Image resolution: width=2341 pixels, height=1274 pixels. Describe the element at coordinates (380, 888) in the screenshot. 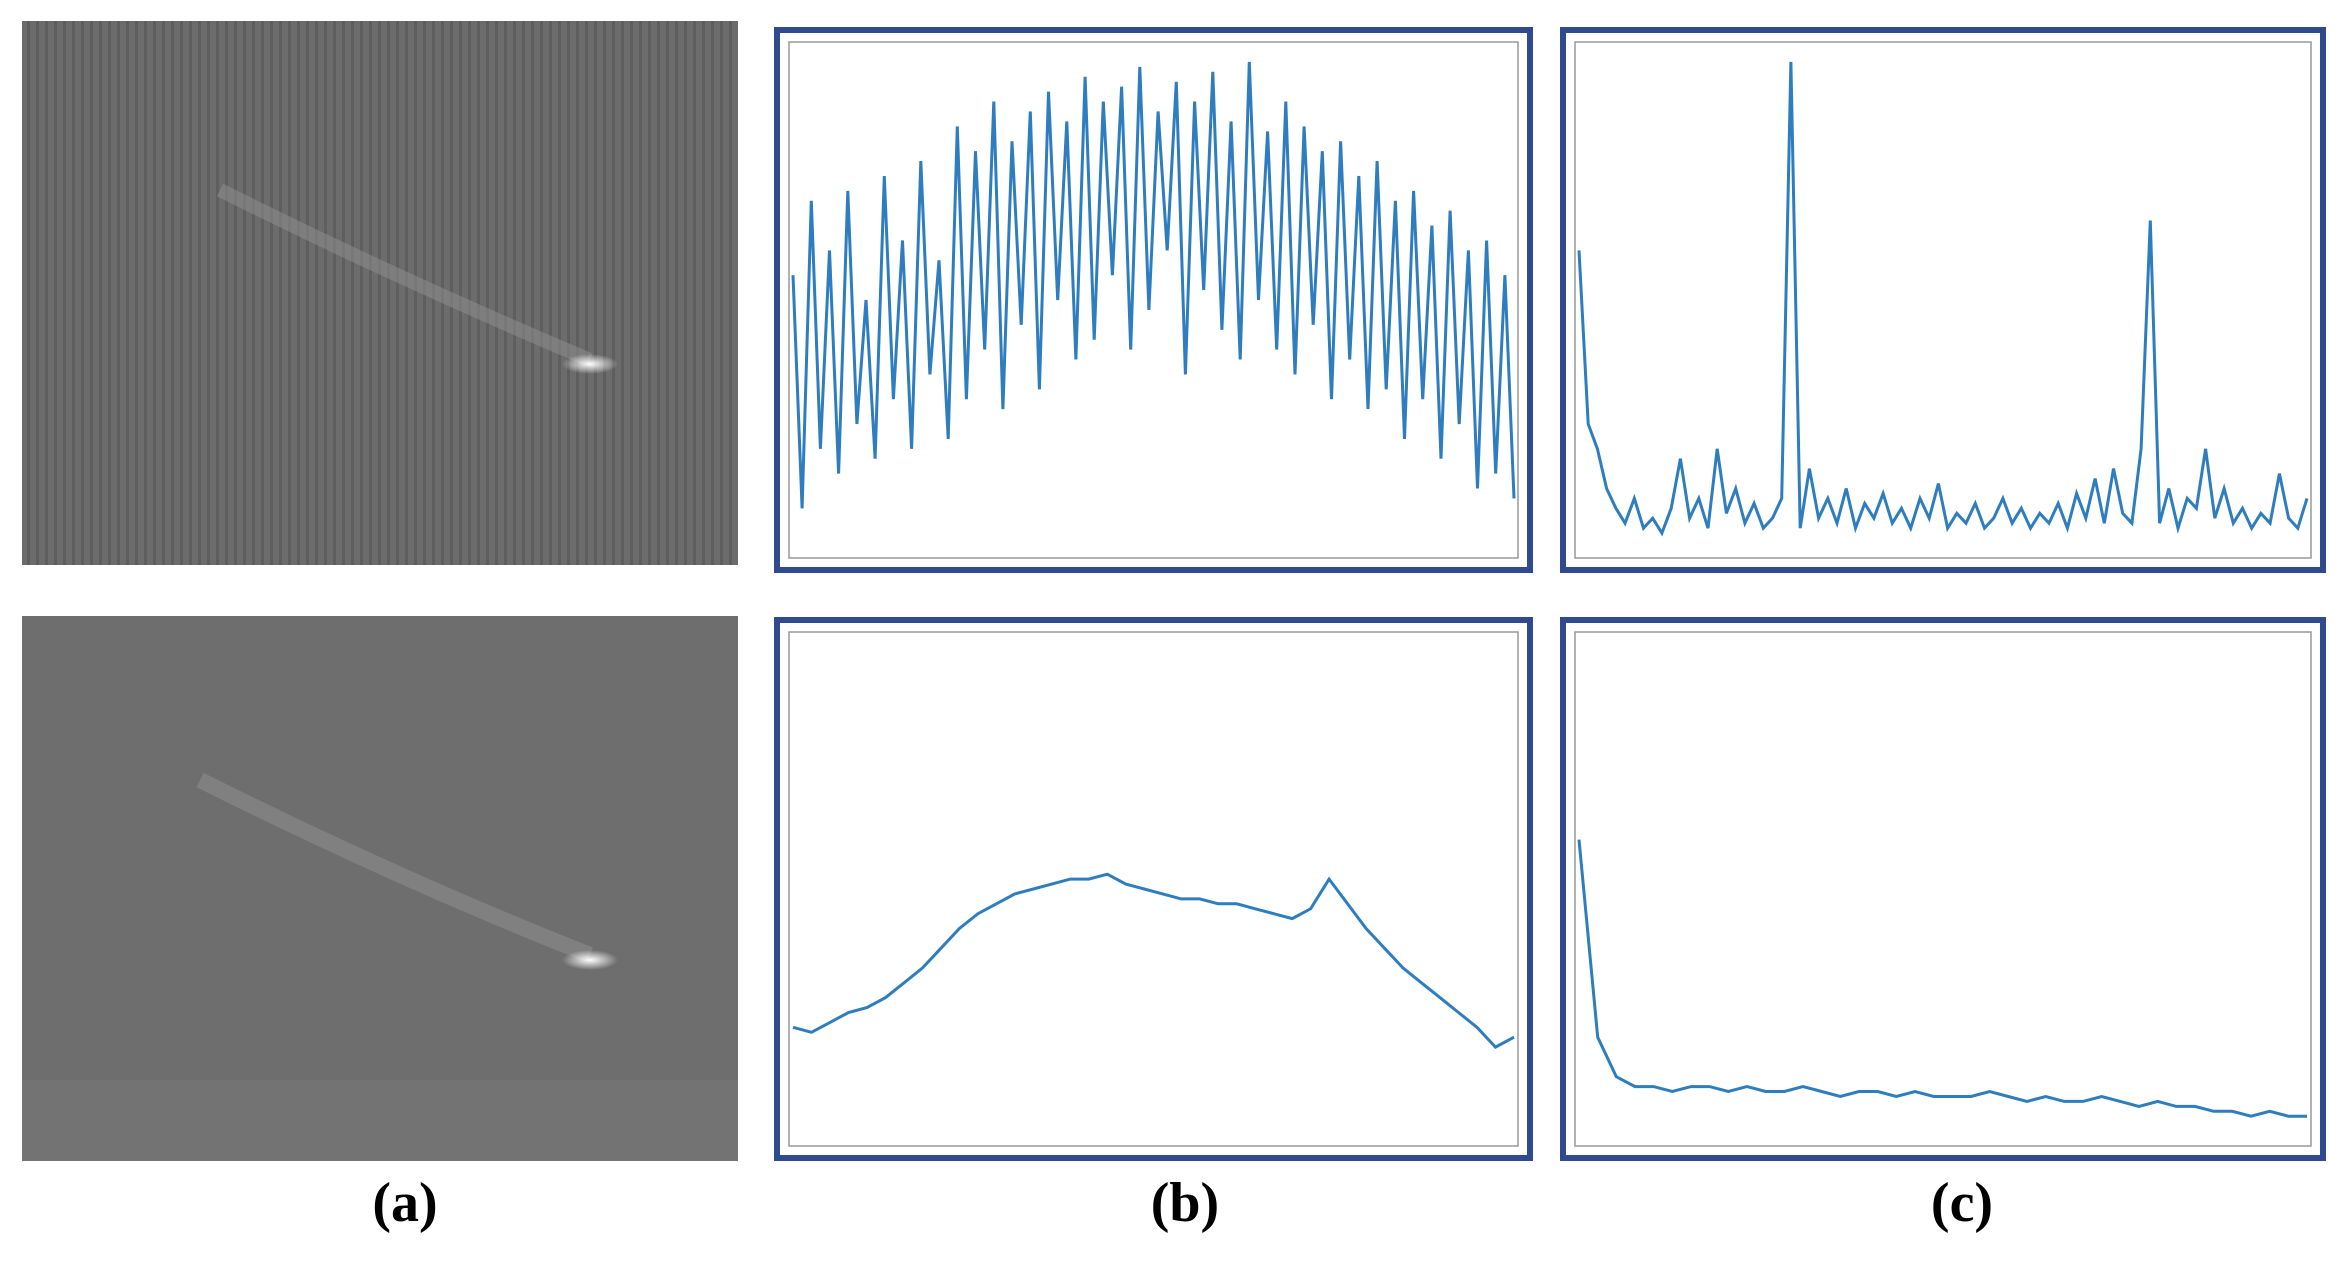

I see `image-a-bottom` at that location.